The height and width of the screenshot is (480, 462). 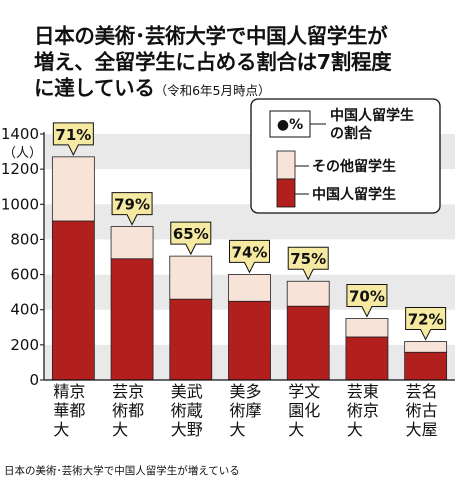 I want to click on y-tick-label: 1200, so click(x=20, y=169).